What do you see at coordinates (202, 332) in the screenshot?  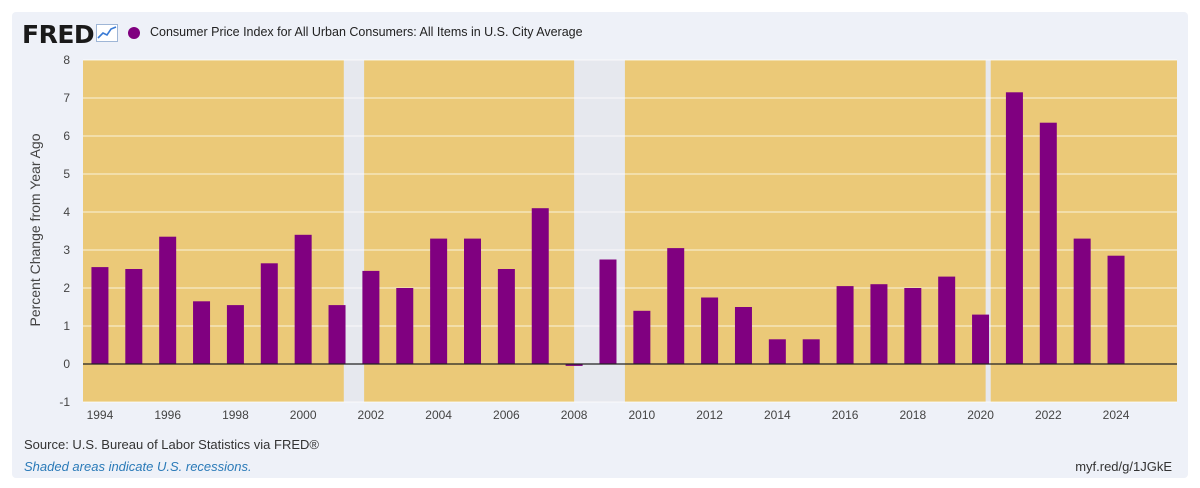 I see `bar-1997` at bounding box center [202, 332].